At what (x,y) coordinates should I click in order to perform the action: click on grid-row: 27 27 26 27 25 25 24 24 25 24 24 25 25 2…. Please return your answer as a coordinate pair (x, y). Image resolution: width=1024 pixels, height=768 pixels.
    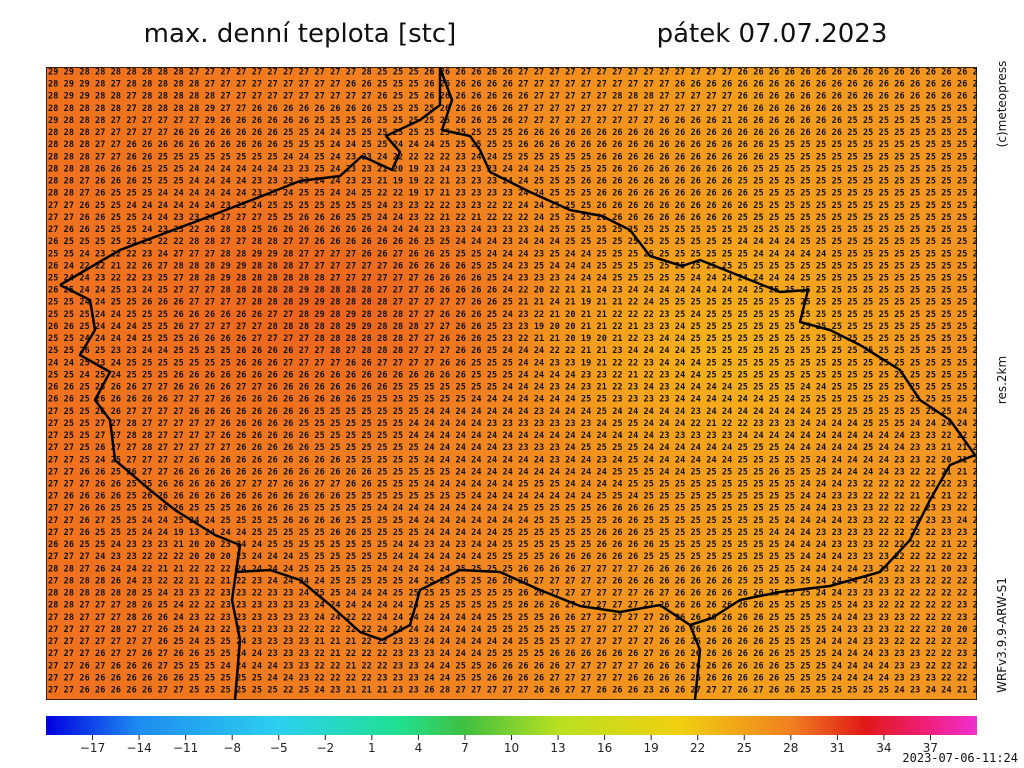
    Looking at the image, I should click on (515, 521).